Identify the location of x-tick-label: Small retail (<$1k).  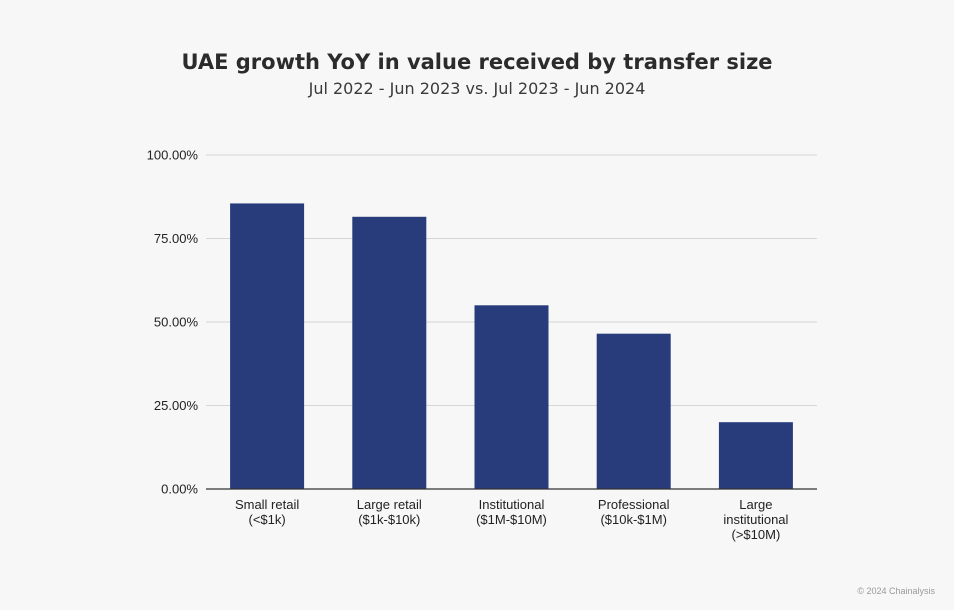
(267, 512).